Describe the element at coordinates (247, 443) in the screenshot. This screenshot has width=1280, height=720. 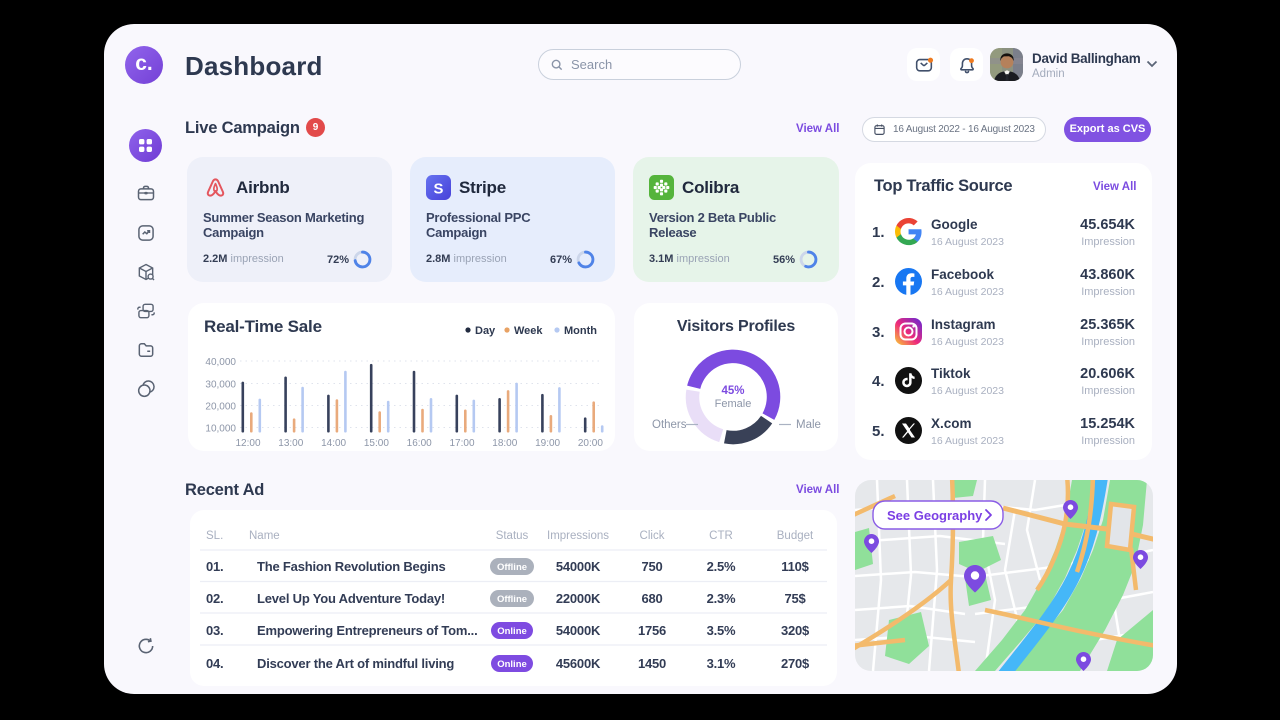
I see `svg-text: 12:00` at that location.